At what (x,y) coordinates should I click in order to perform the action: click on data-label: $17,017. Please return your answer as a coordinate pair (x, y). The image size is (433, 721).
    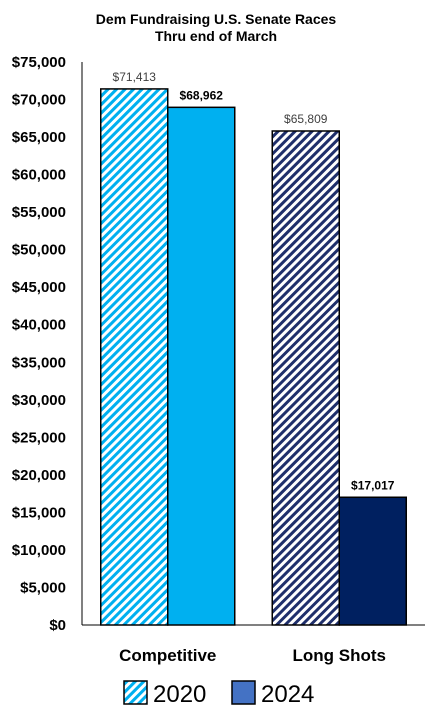
    Looking at the image, I should click on (373, 485).